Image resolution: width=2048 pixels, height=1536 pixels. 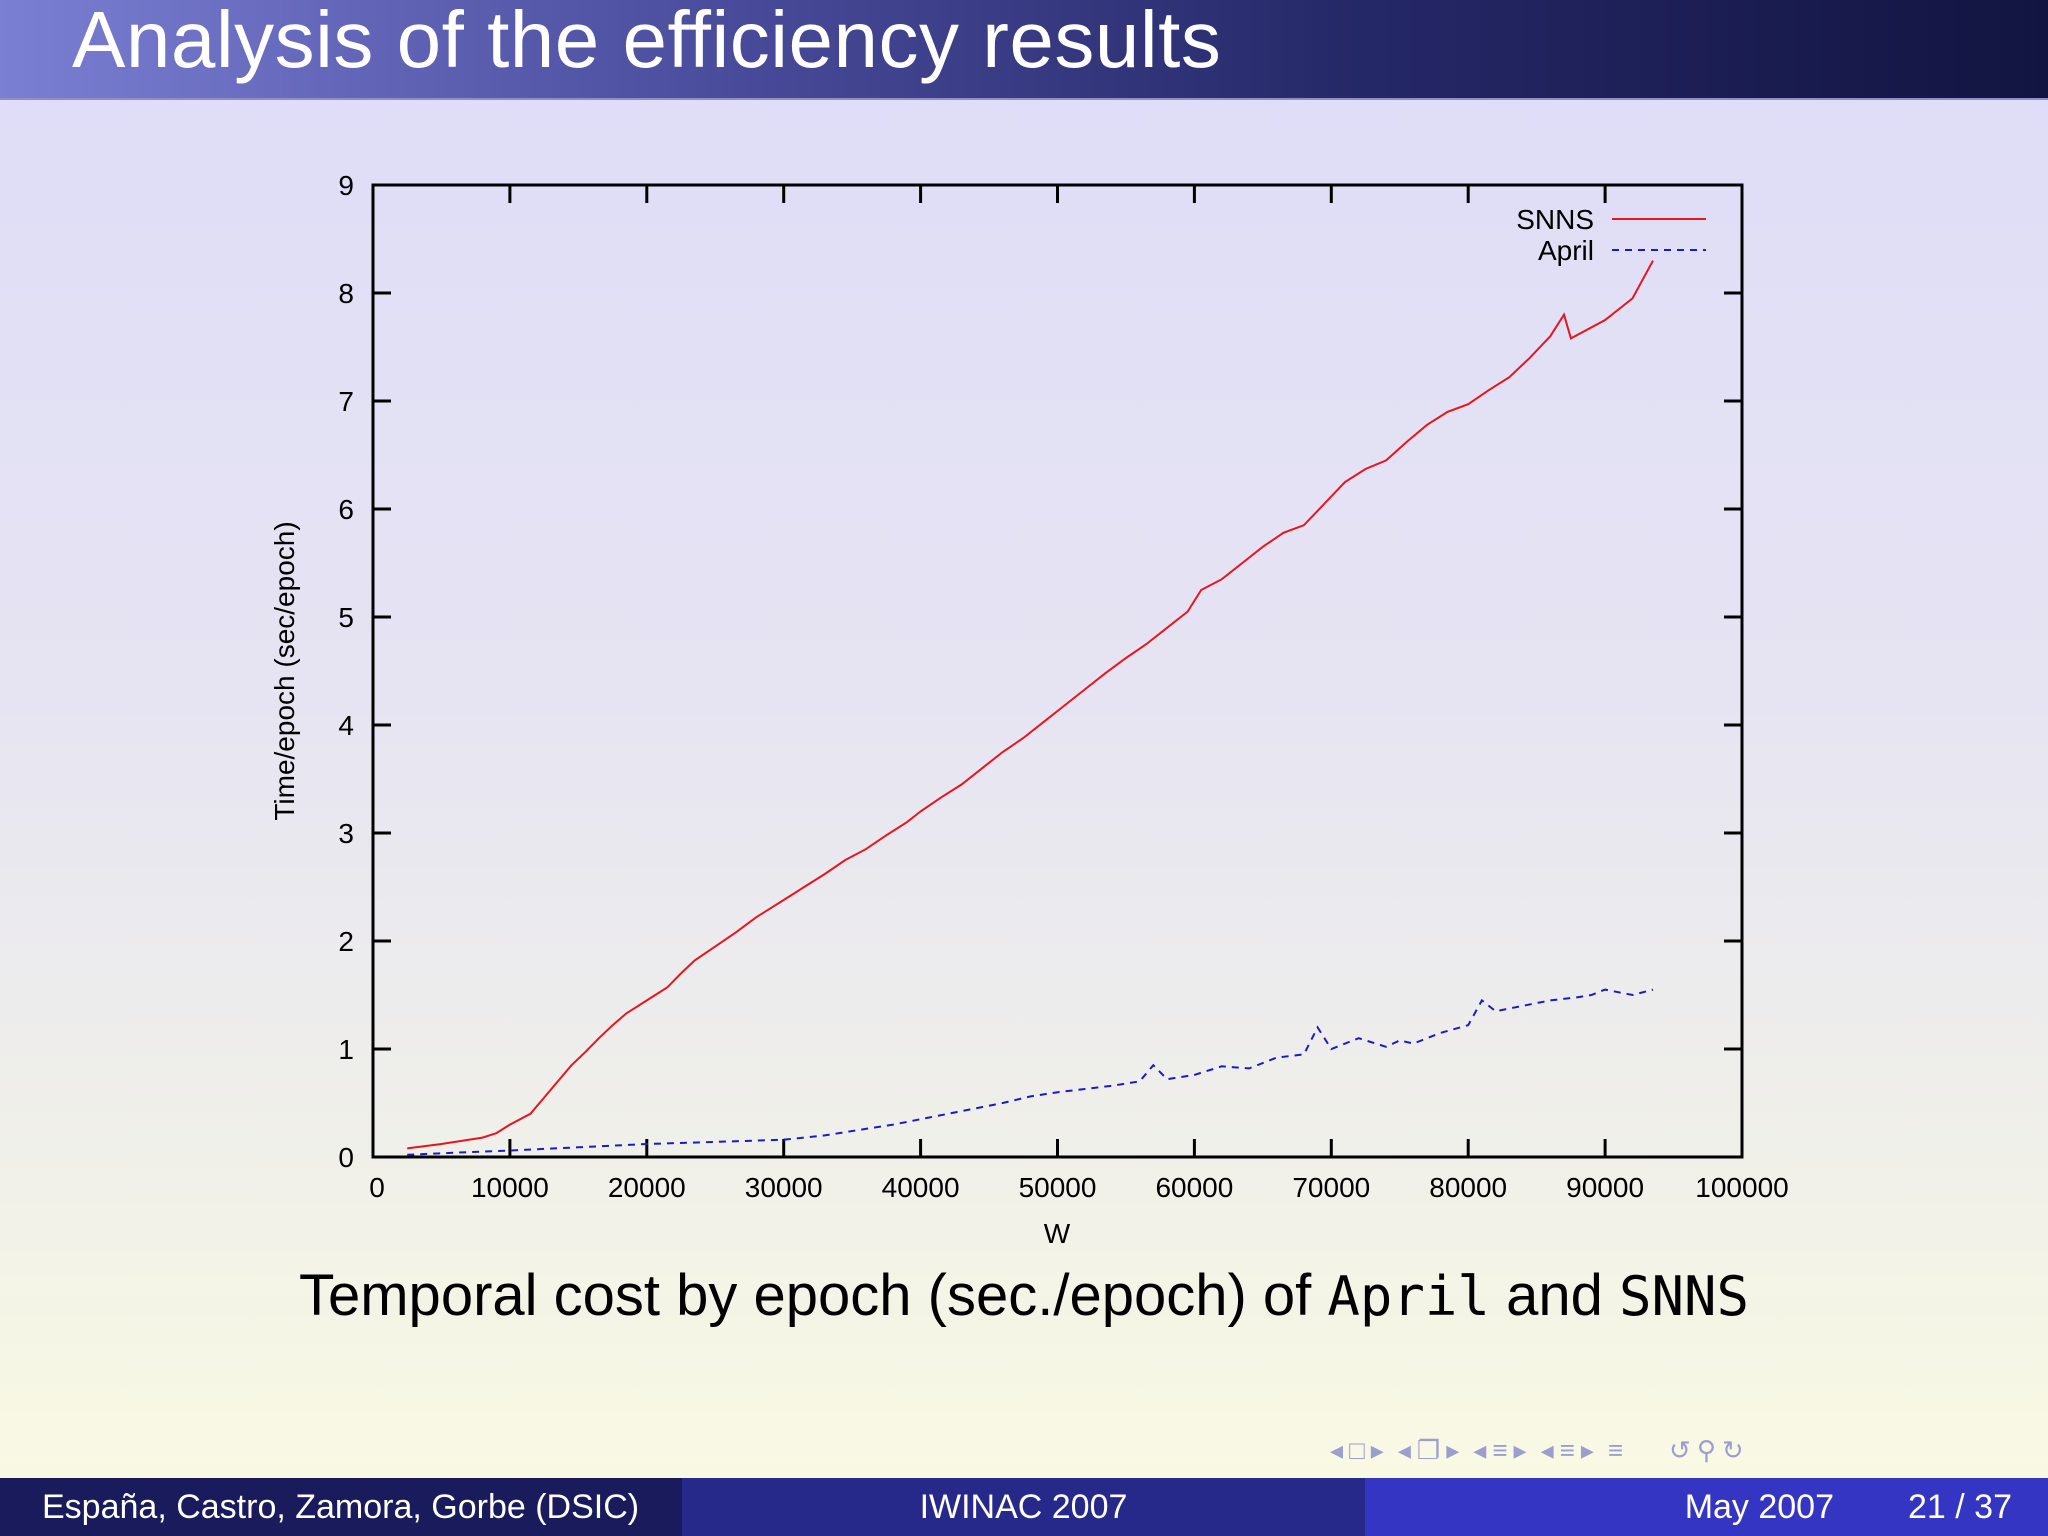 I want to click on frame-icon: □, so click(x=1357, y=1449).